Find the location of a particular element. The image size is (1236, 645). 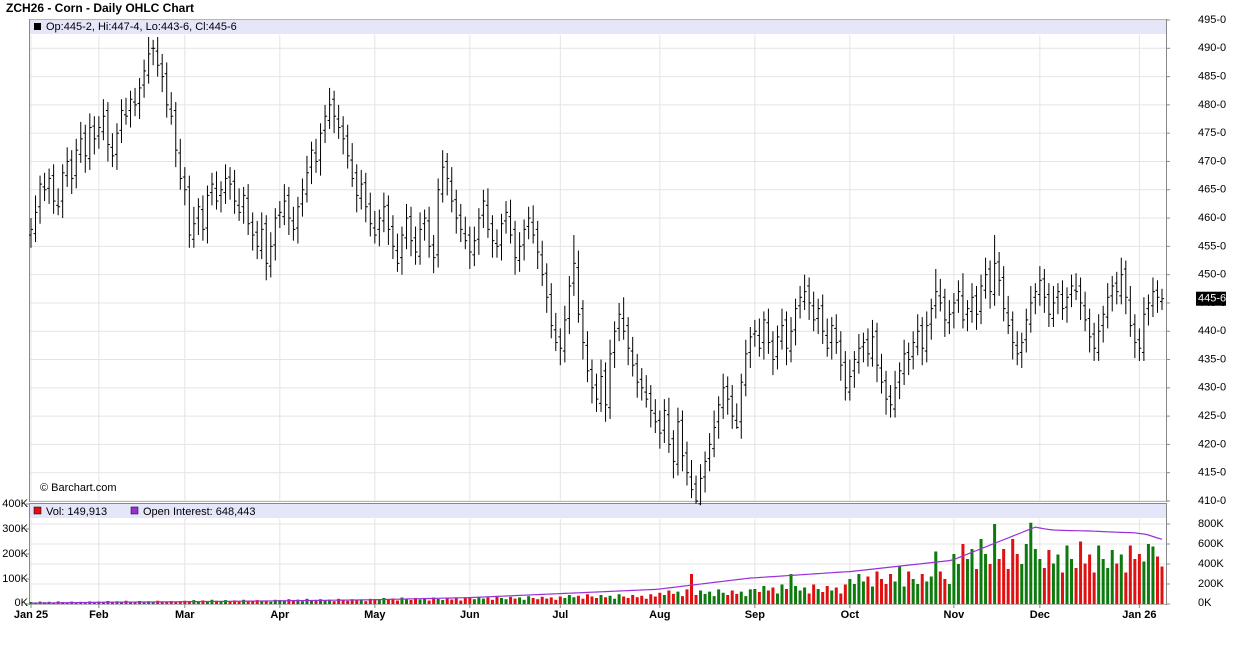

y-tick-label: 300K is located at coordinates (15, 529).